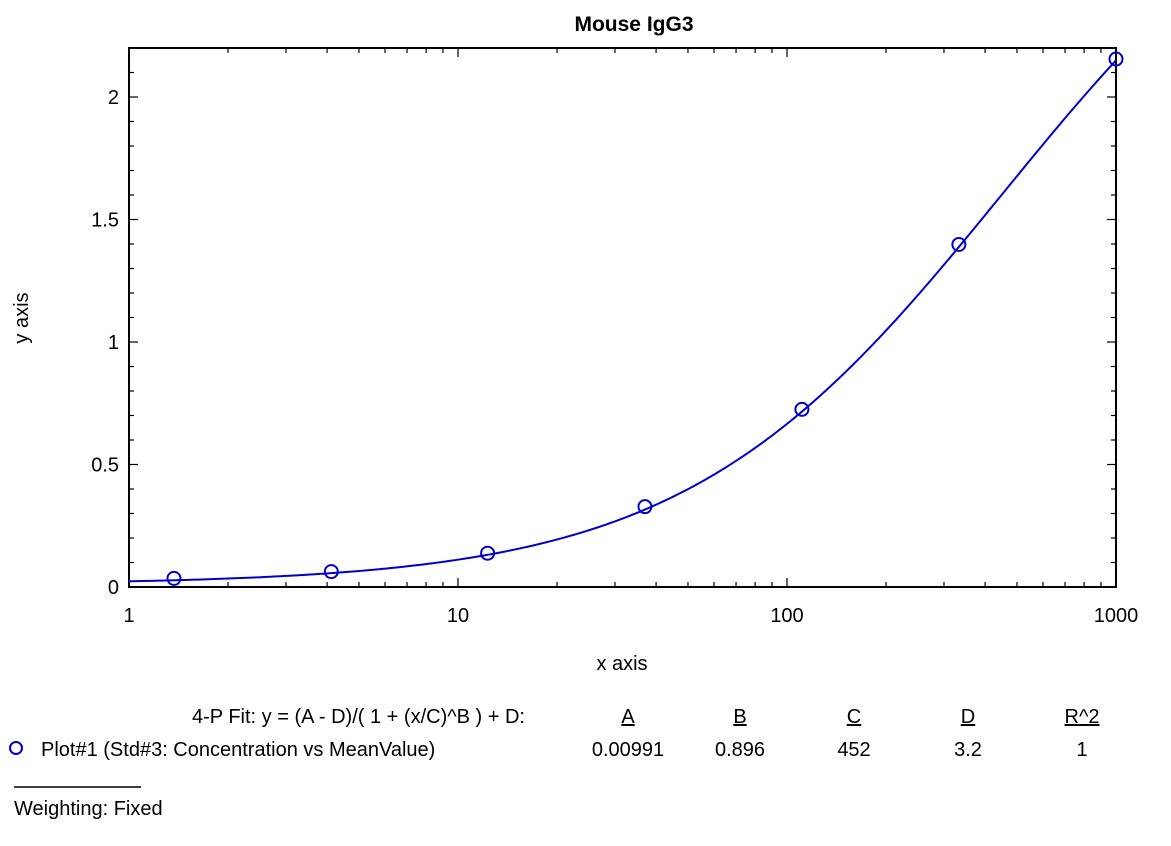 The image size is (1171, 846). Describe the element at coordinates (88, 809) in the screenshot. I see `weighting-label: Weighting: Fixed` at that location.